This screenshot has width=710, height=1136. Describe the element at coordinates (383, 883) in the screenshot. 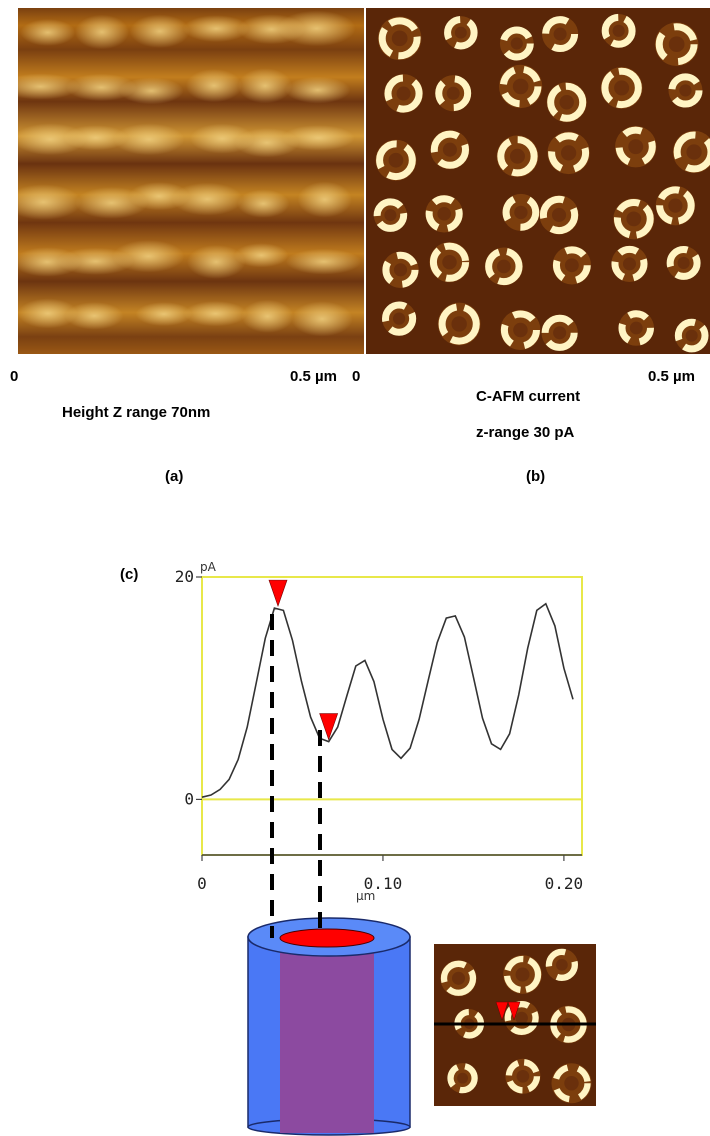

I see `x-tick-label: 0.10` at that location.